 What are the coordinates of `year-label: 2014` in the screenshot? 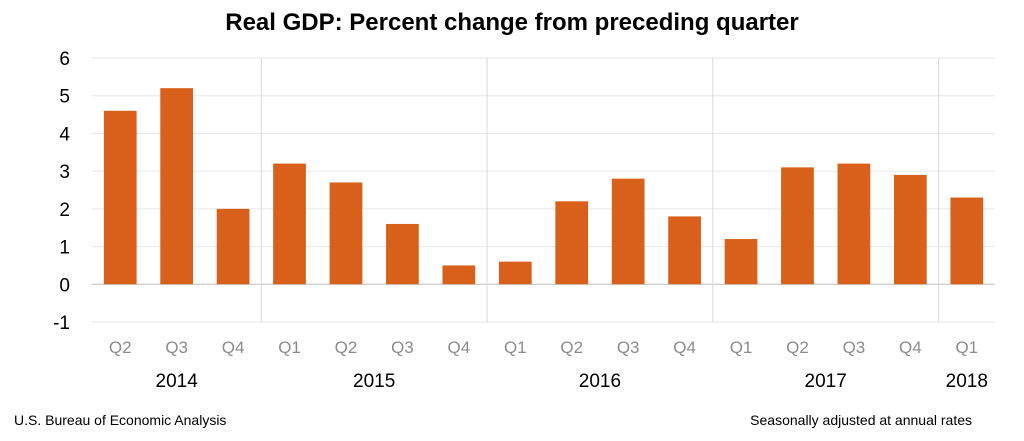 It's located at (177, 381).